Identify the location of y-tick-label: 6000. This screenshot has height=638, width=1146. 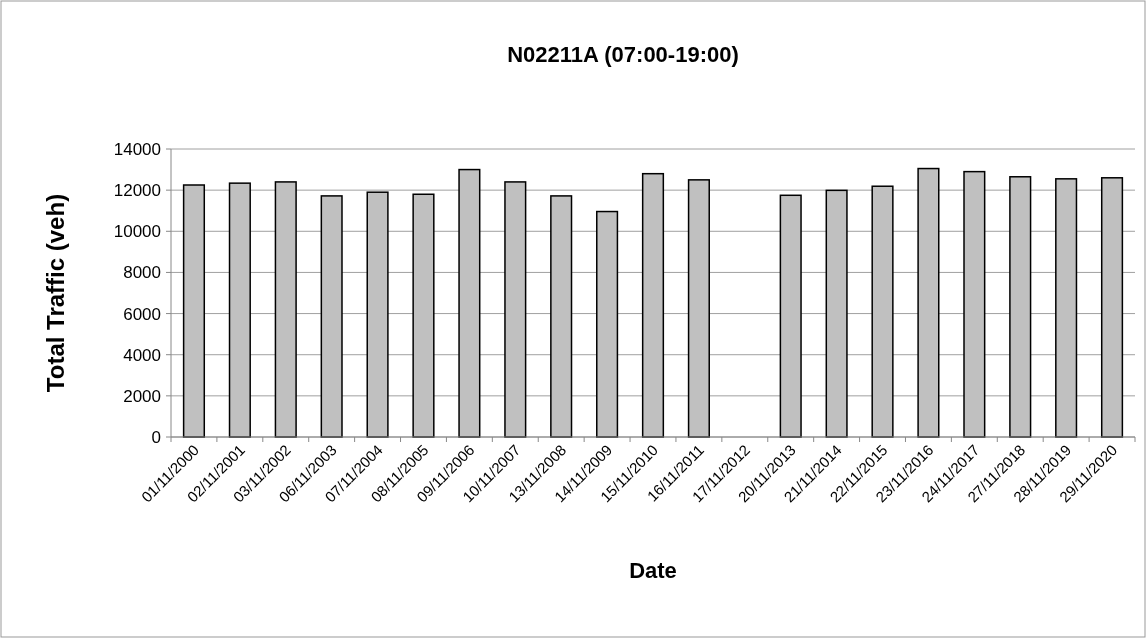
(142, 314).